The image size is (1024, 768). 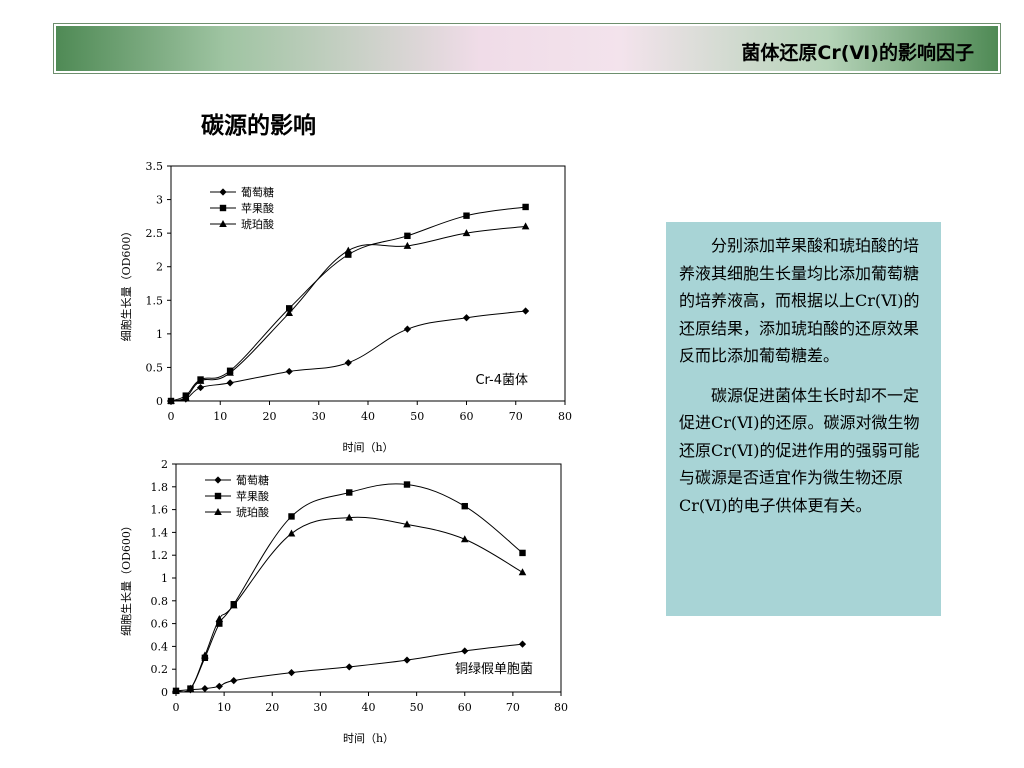 What do you see at coordinates (494, 669) in the screenshot?
I see `chart-annotation: 铜绿假单胞菌` at bounding box center [494, 669].